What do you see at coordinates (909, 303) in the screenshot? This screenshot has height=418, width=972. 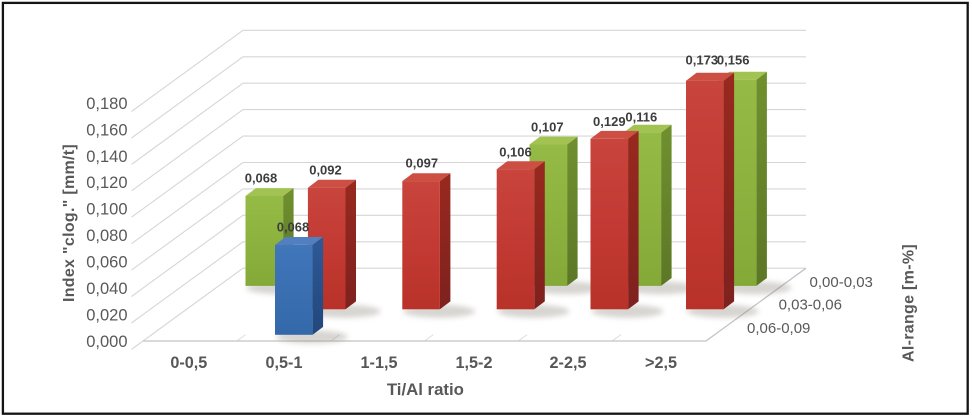 I see `svg-text: Al-range [m-%]` at bounding box center [909, 303].